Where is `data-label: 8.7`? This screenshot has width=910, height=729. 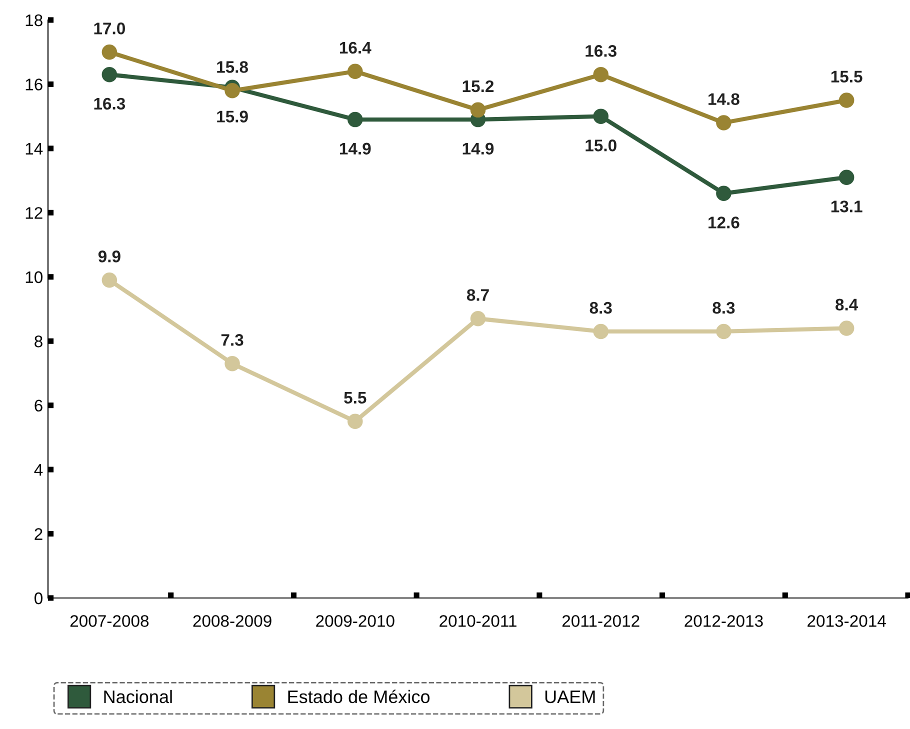
data-label: 8.7 is located at coordinates (477, 295).